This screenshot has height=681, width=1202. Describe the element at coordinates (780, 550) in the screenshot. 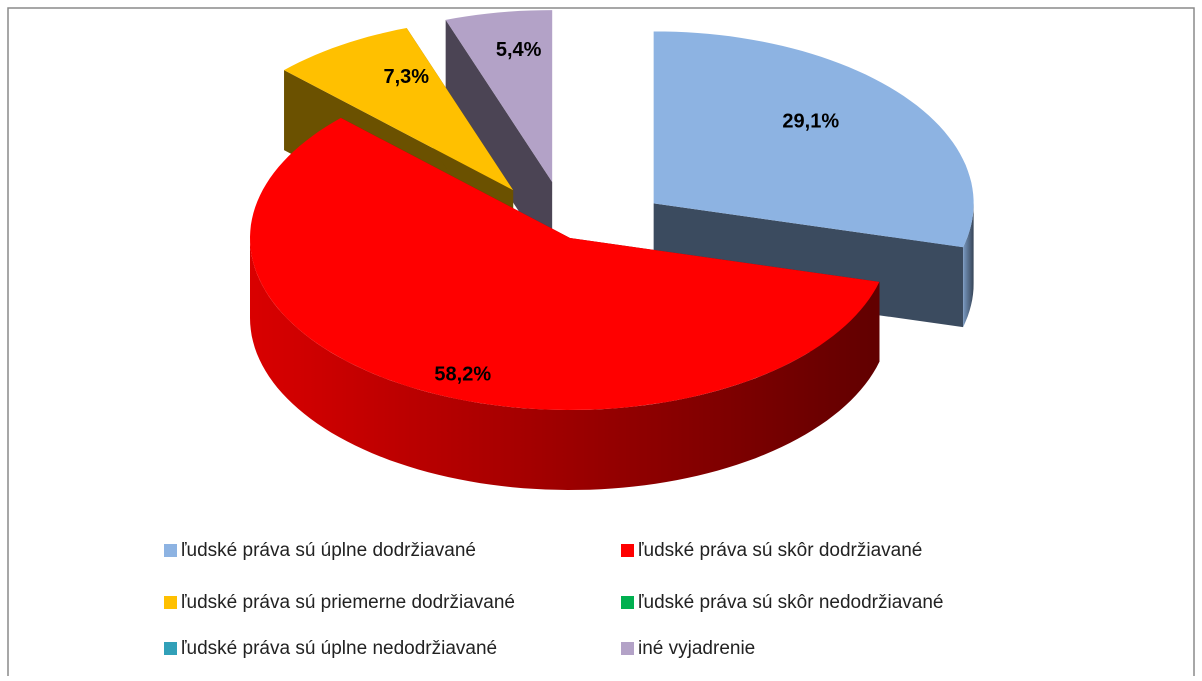

I see `legend-label: ľudské práva sú skôr dodržiavané` at that location.